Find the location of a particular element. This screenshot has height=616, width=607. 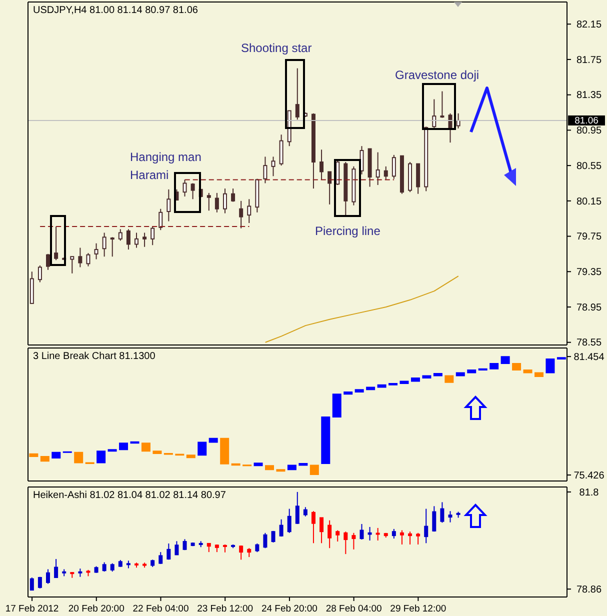

ref-line-label: 81.06 is located at coordinates (586, 121).